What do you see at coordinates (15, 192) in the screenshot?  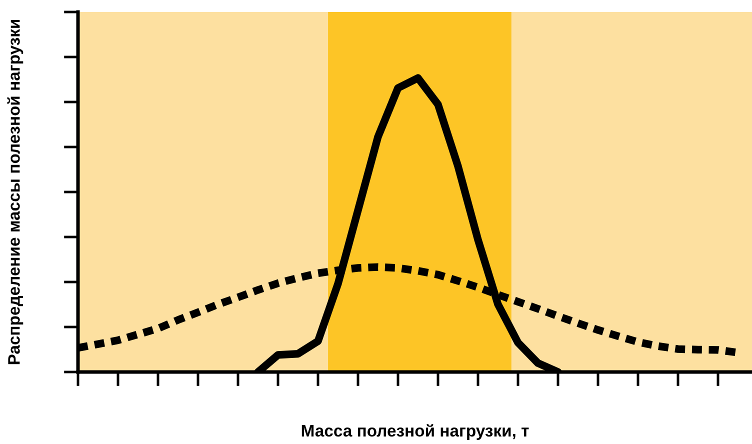 I see `y-axis-title: Распределение массы полезной нагрузки` at bounding box center [15, 192].